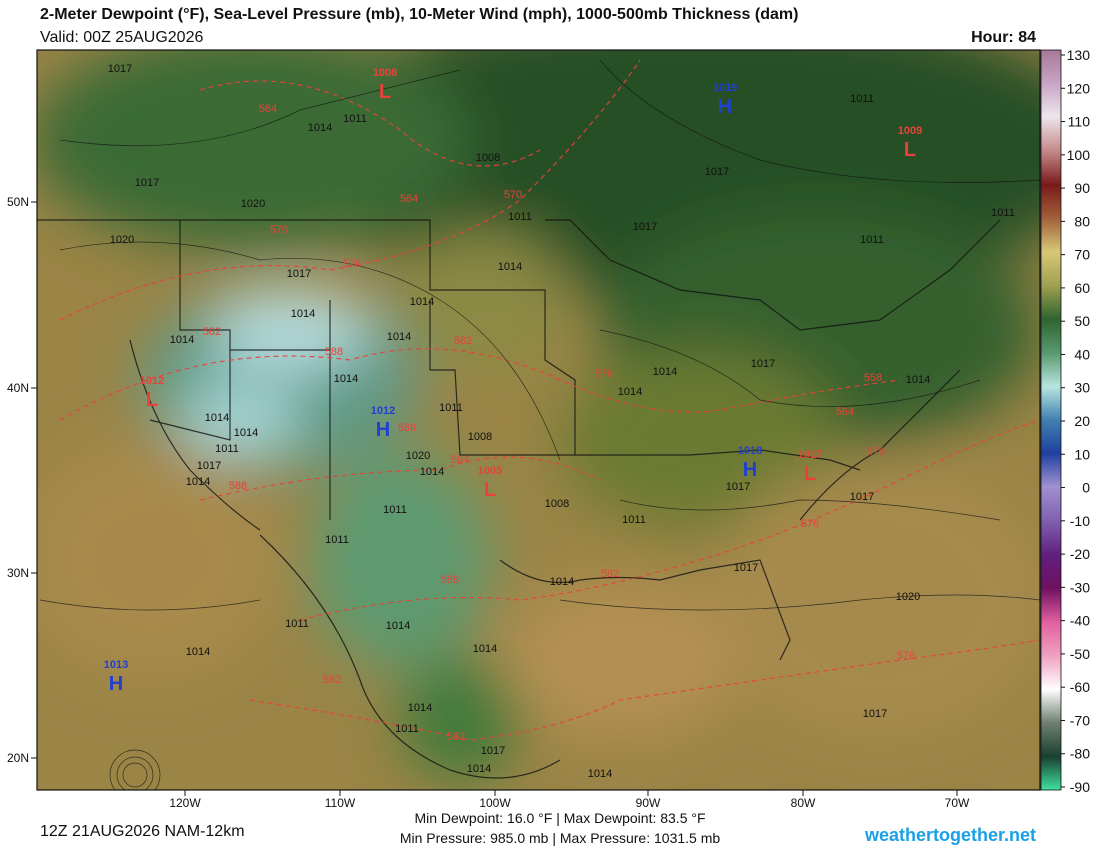  What do you see at coordinates (18, 758) in the screenshot?
I see `lat-label: 20N` at bounding box center [18, 758].